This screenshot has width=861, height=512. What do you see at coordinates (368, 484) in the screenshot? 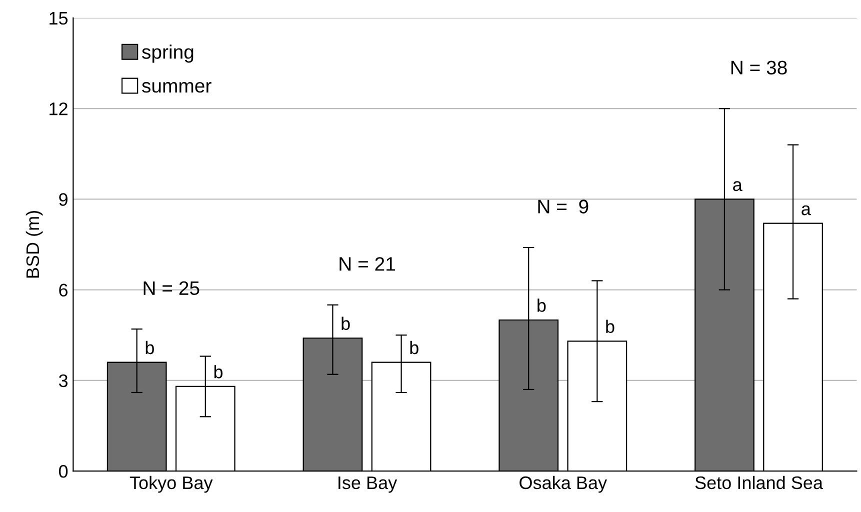
I see `x-tick-label: Ise Bay` at bounding box center [368, 484].